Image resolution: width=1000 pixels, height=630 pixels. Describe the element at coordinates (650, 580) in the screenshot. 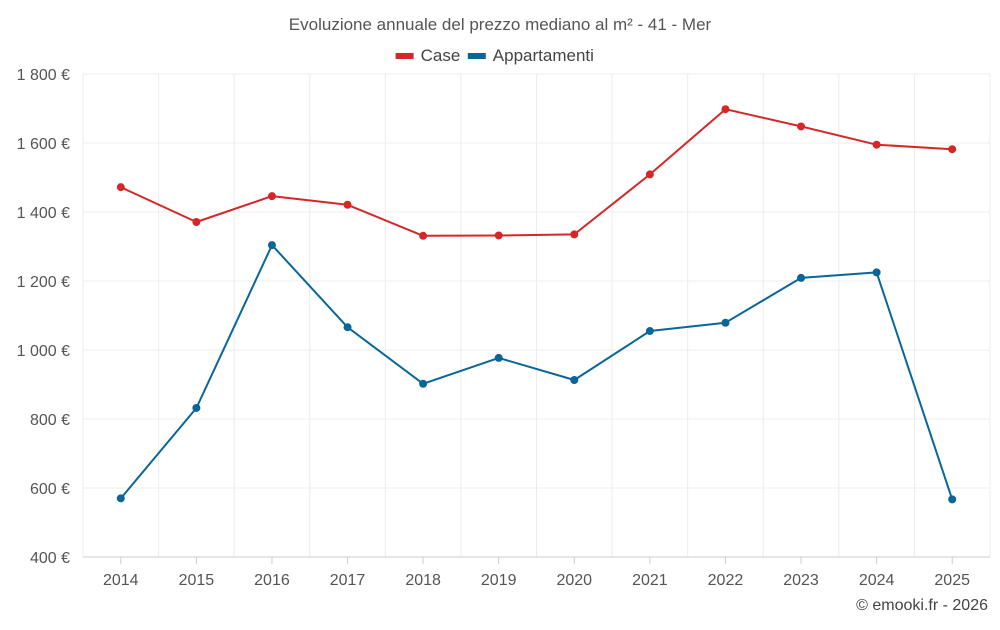

I see `x-tick-label: 2021` at that location.